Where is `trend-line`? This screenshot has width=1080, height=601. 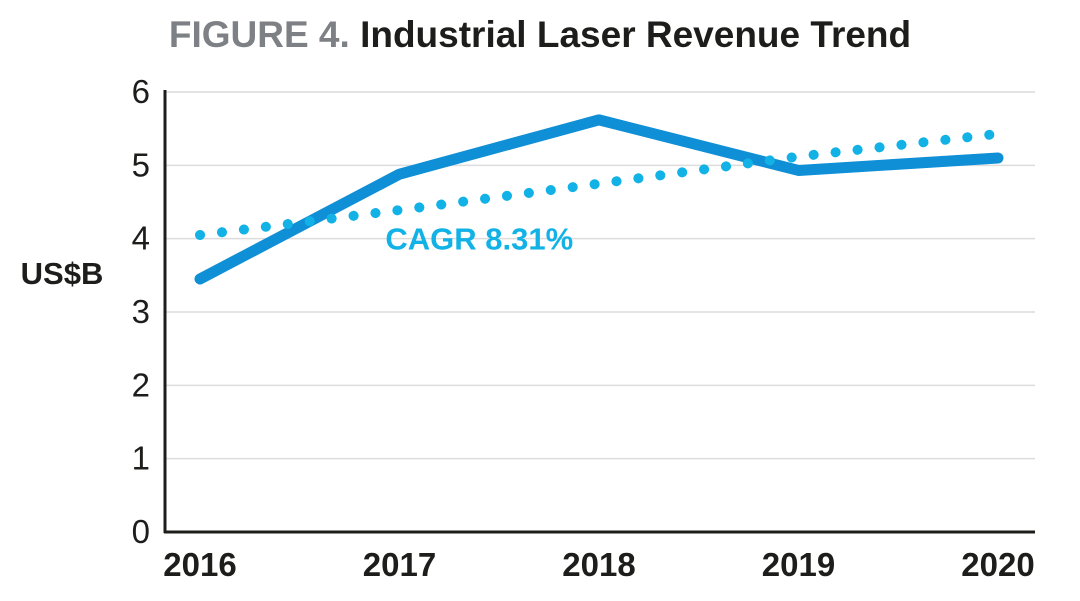
trend-line is located at coordinates (599, 184).